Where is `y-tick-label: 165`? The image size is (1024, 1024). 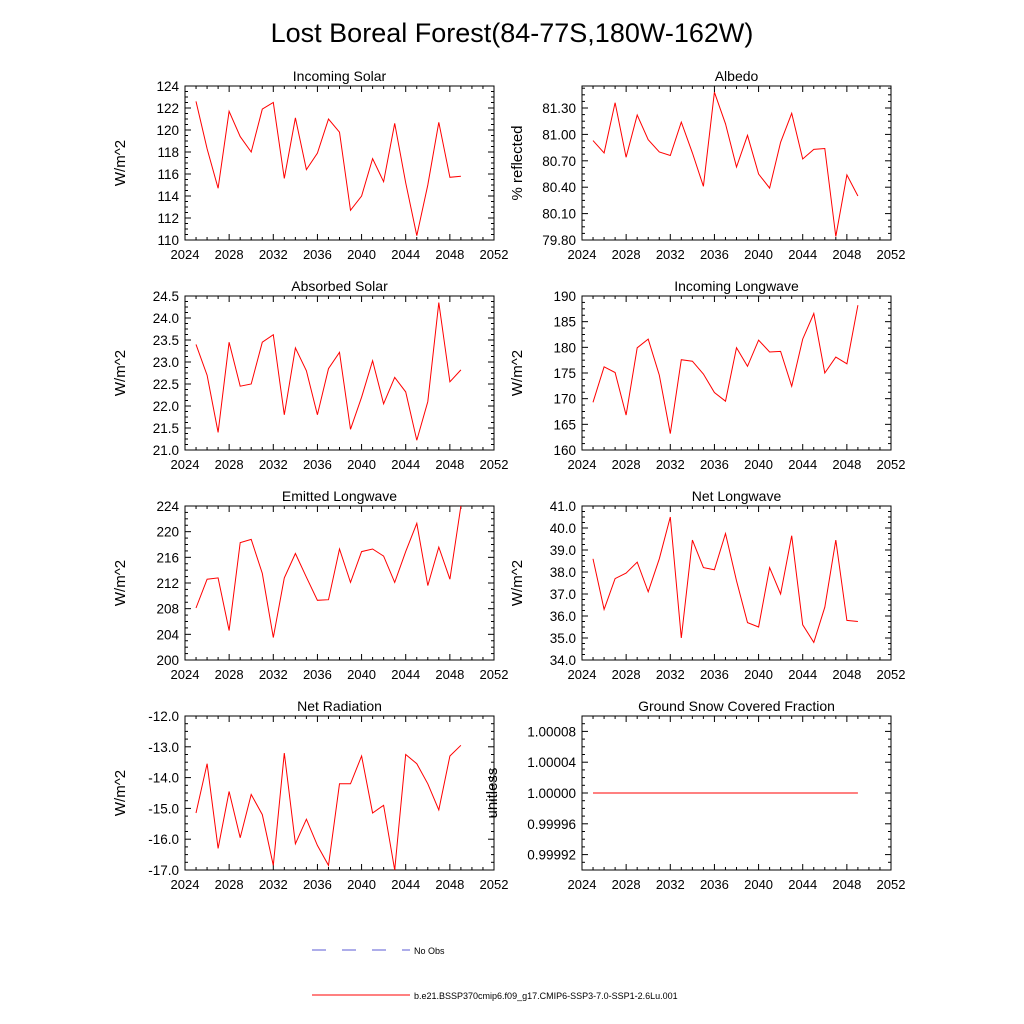
y-tick-label: 165 is located at coordinates (564, 424).